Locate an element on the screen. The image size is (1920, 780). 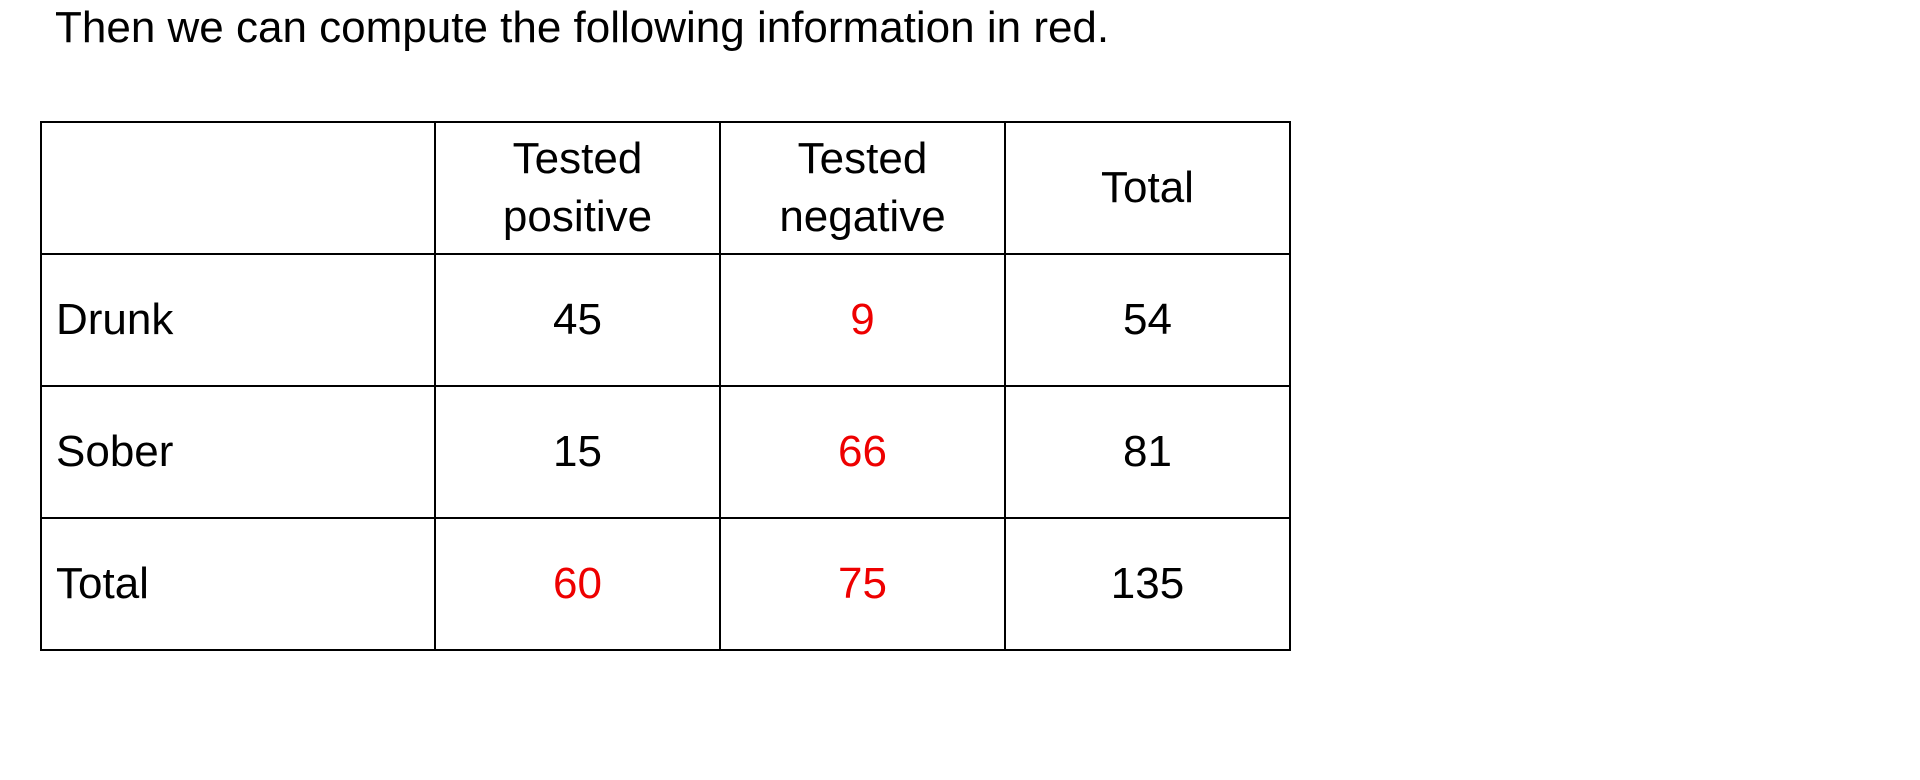
header-total: Total is located at coordinates (1147, 188).